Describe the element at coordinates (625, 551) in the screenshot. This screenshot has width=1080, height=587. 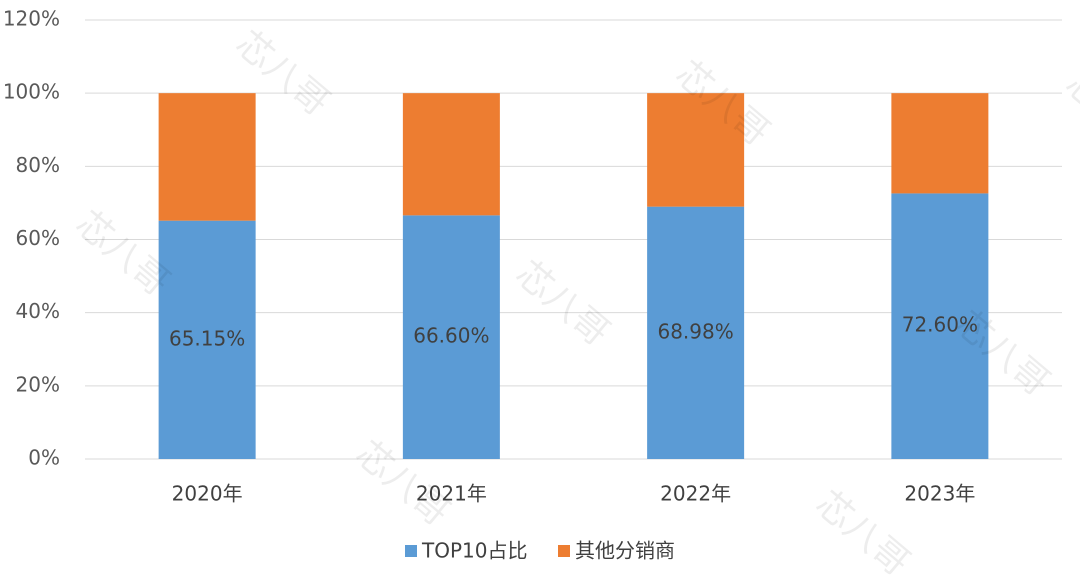
I see `legend-label: 其他分销商` at that location.